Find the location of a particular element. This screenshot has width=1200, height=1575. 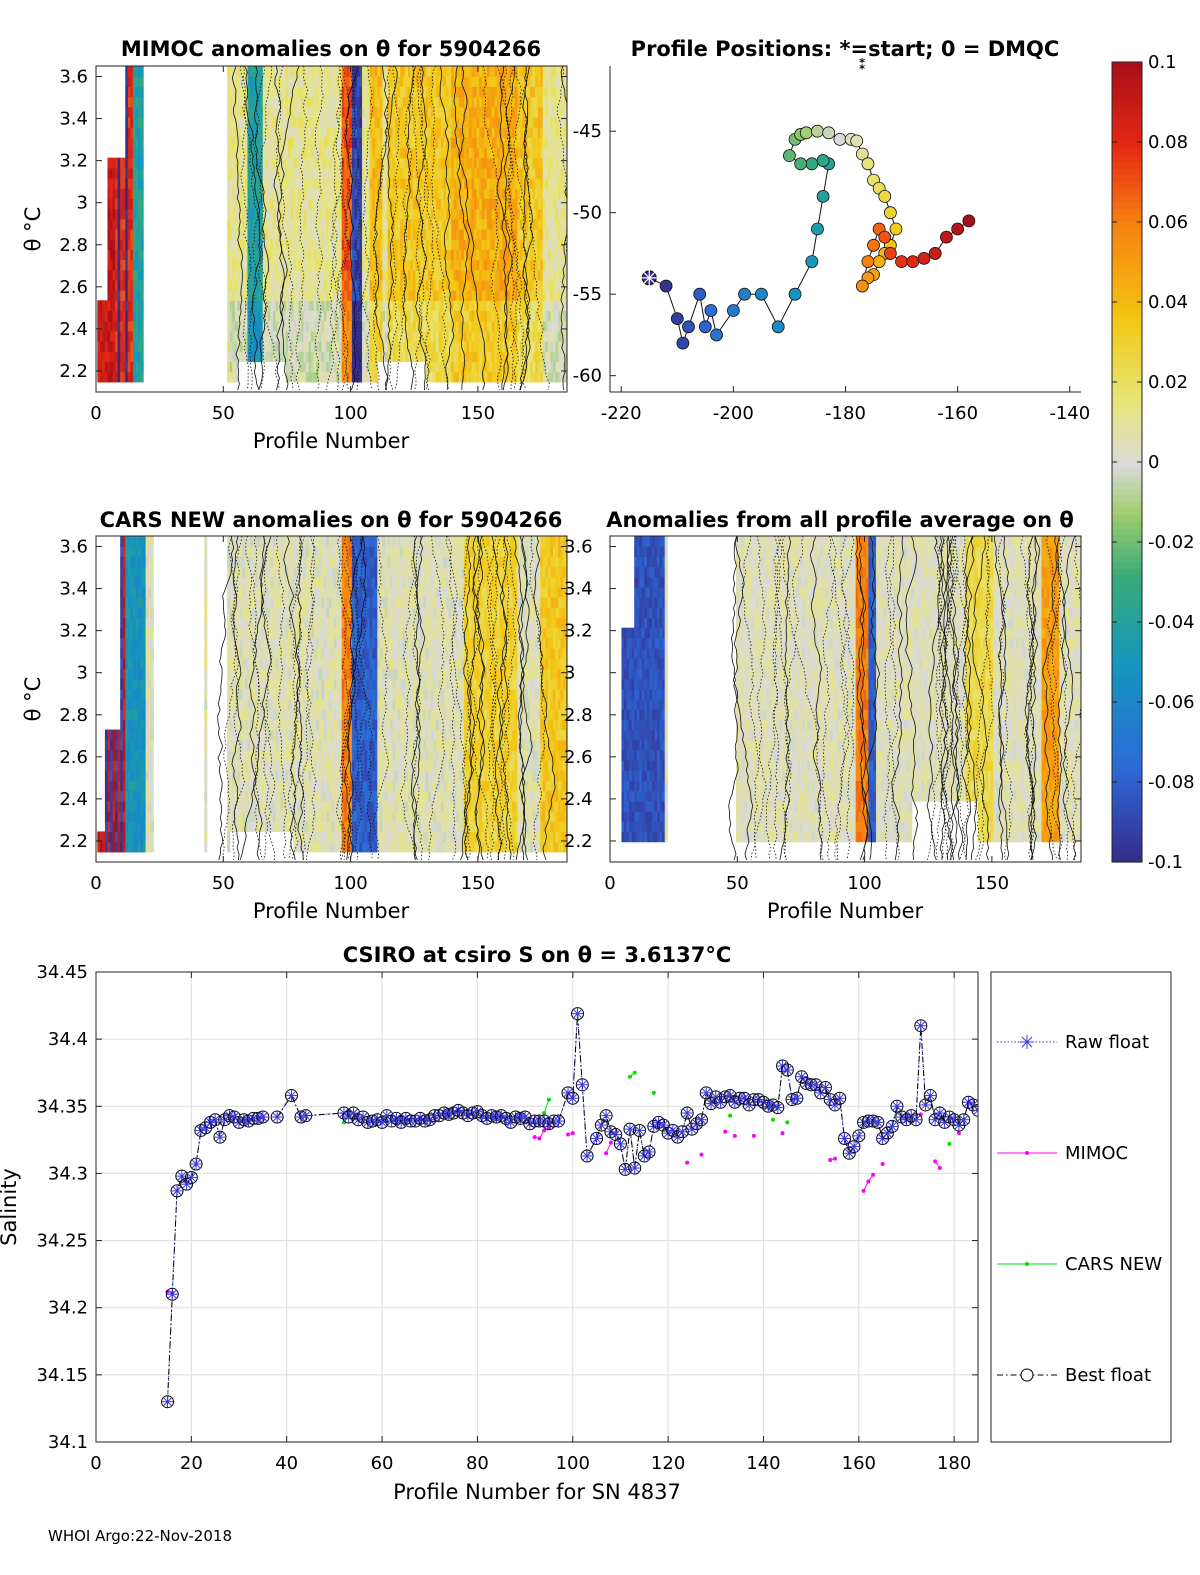

mimoc-contours is located at coordinates (399, 228).